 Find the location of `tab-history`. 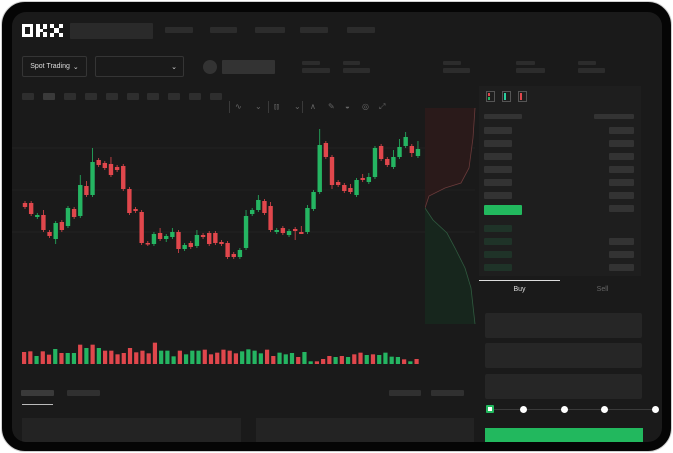

tab-history is located at coordinates (83, 393).